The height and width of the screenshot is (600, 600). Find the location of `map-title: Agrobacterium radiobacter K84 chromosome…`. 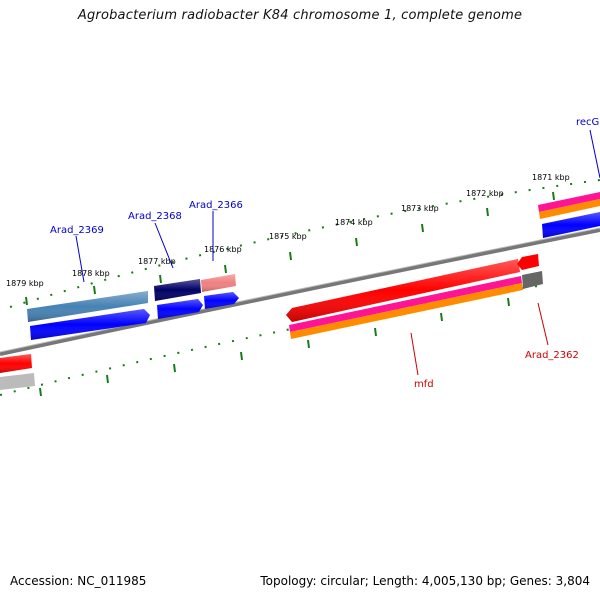

map-title: Agrobacterium radiobacter K84 chromosome… is located at coordinates (300, 15).